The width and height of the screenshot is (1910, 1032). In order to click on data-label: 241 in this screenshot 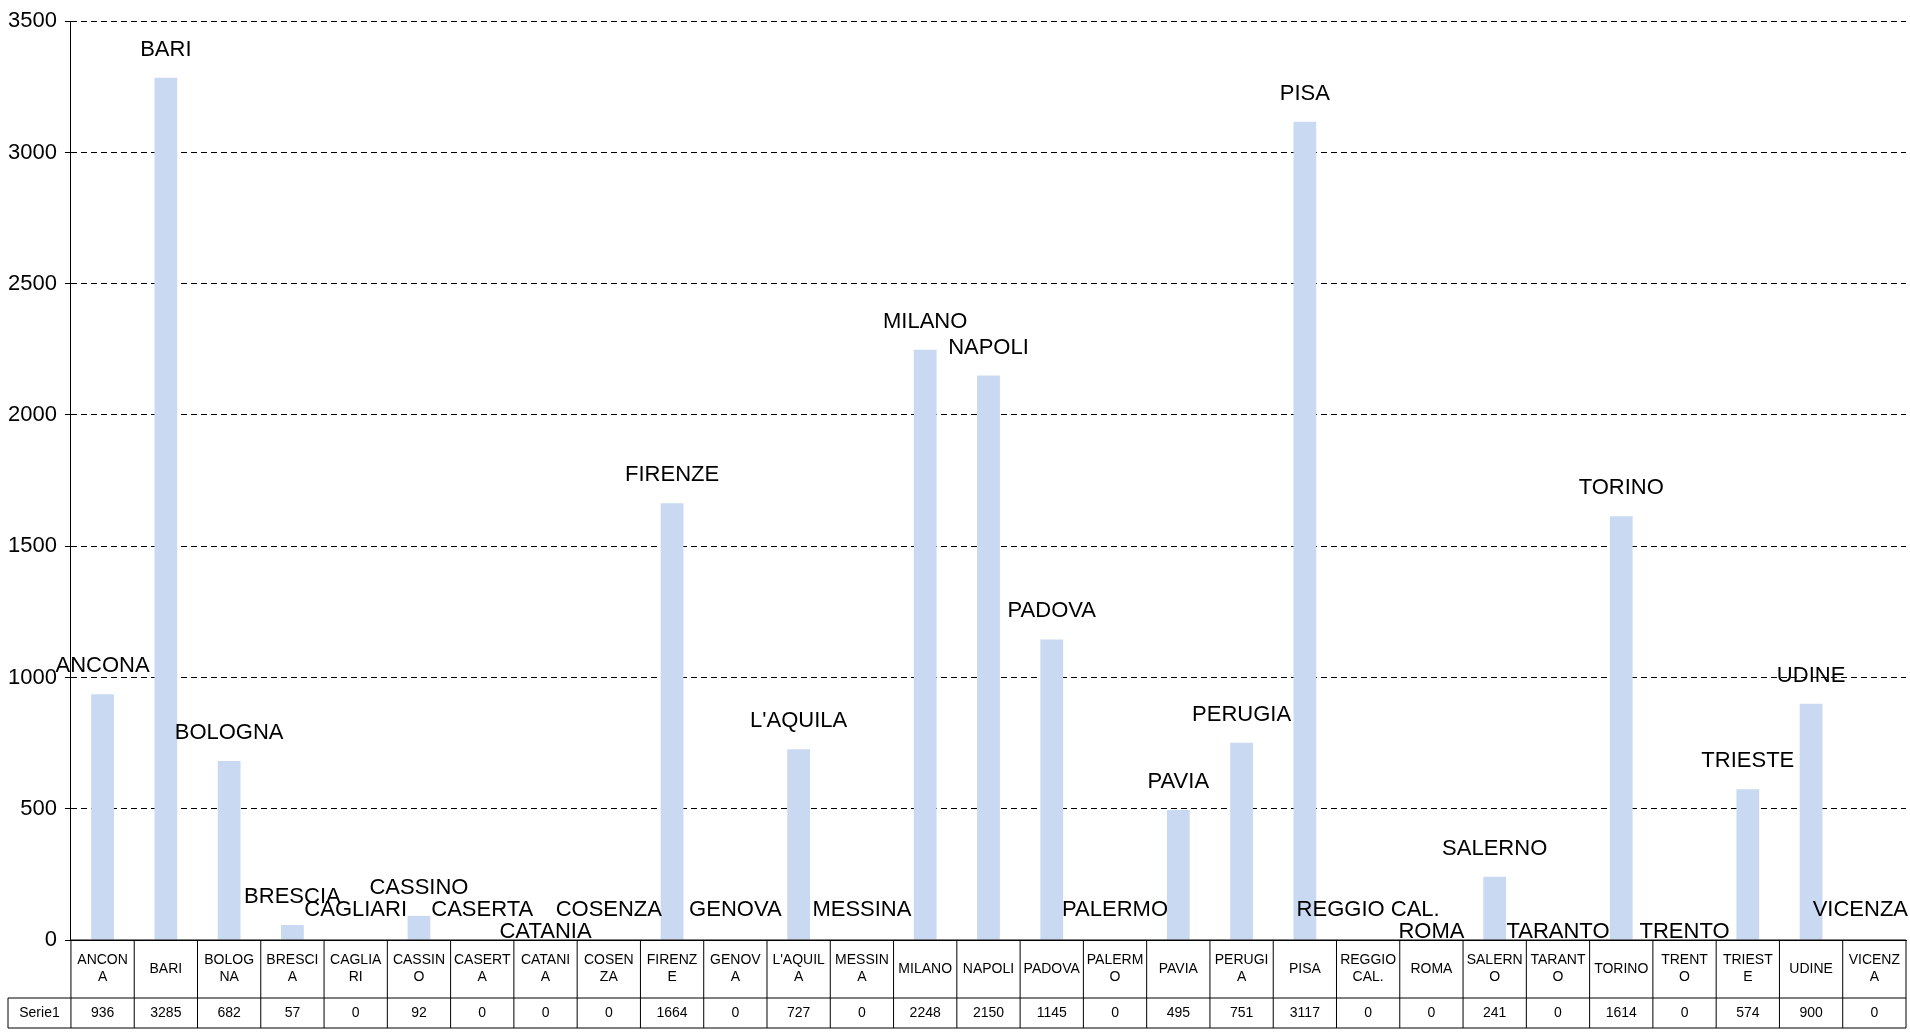, I will do `click(1495, 1011)`.